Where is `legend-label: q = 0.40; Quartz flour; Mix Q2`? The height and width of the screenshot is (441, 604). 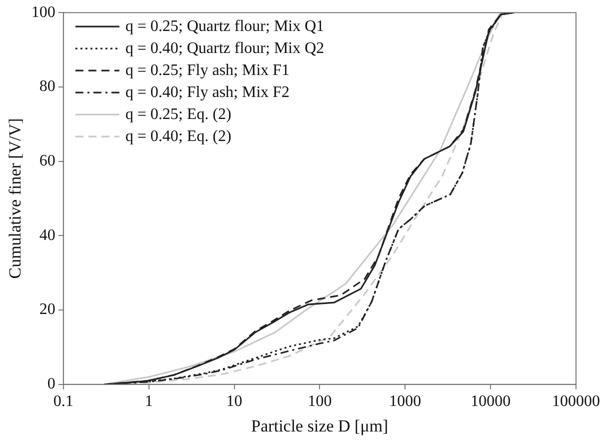 legend-label: q = 0.40; Quartz flour; Mix Q2 is located at coordinates (224, 48).